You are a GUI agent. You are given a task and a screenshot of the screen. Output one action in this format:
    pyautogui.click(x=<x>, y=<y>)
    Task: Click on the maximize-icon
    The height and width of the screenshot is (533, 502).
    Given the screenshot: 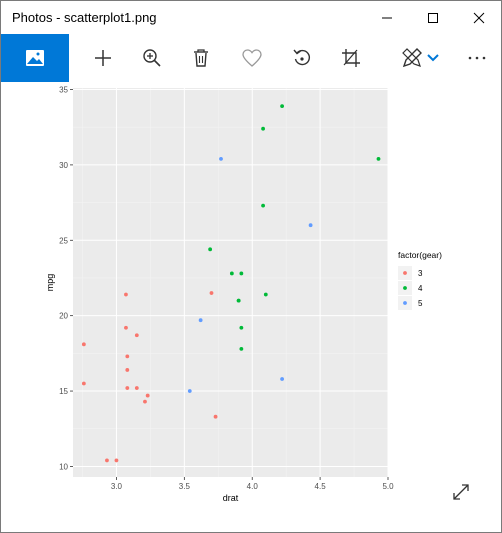 What is the action you would take?
    pyautogui.click(x=433, y=17)
    